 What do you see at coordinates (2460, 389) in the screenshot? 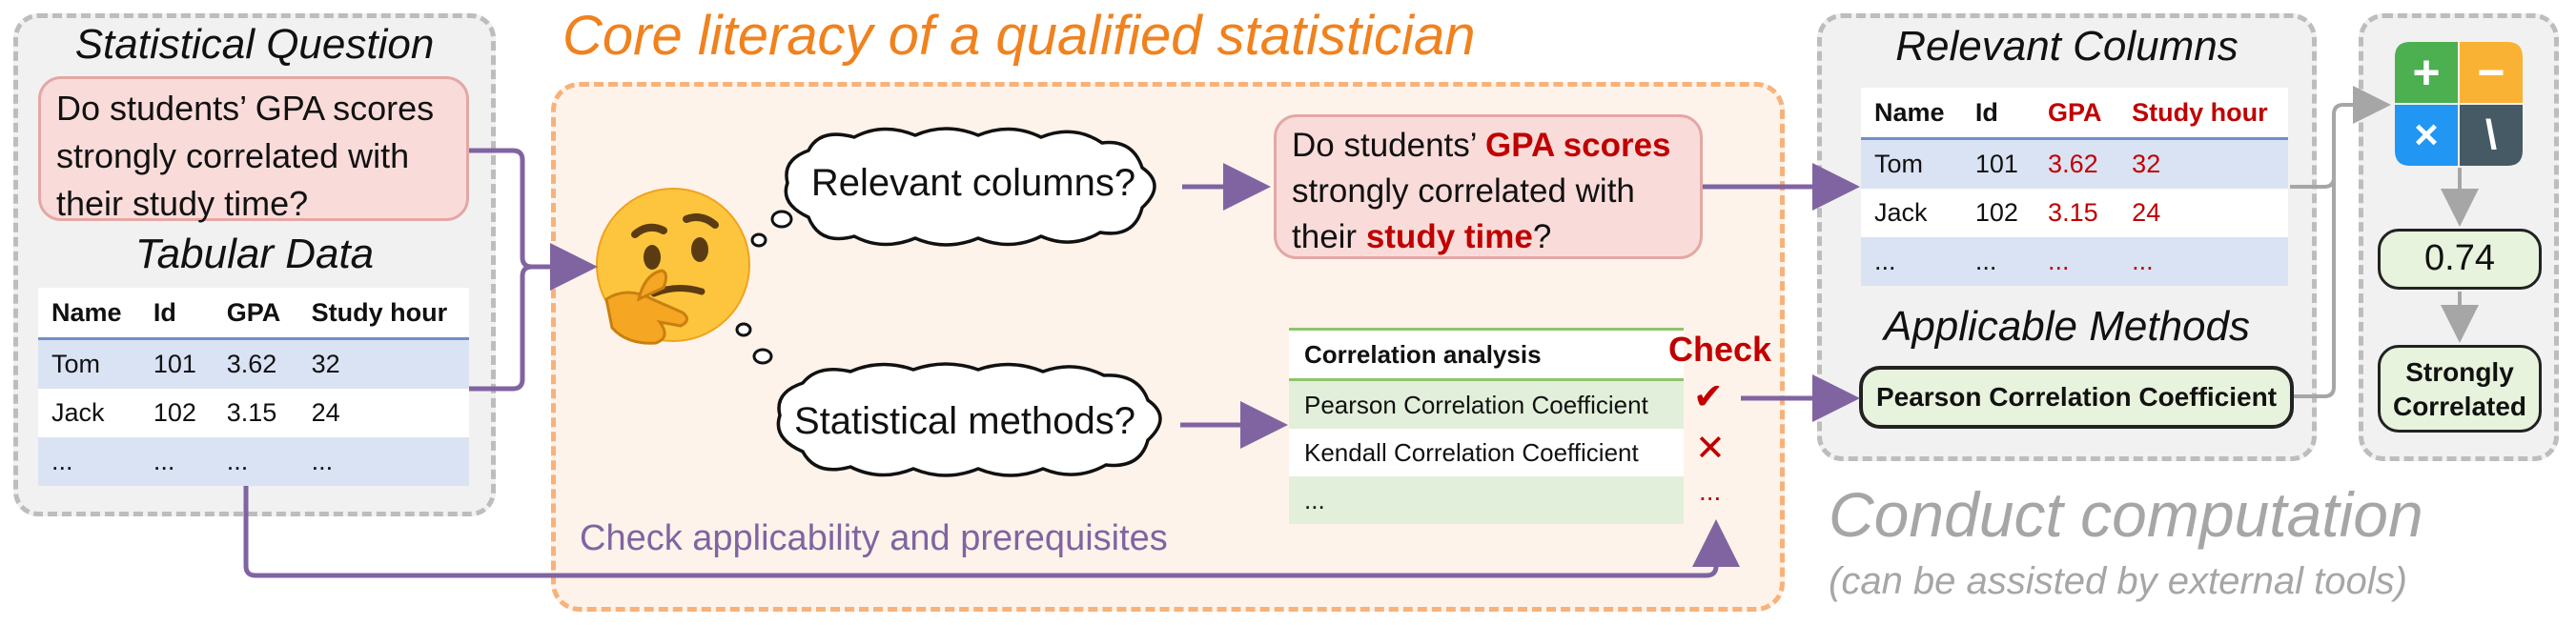
I see `conclusion-box: Strongly Correlated` at bounding box center [2460, 389].